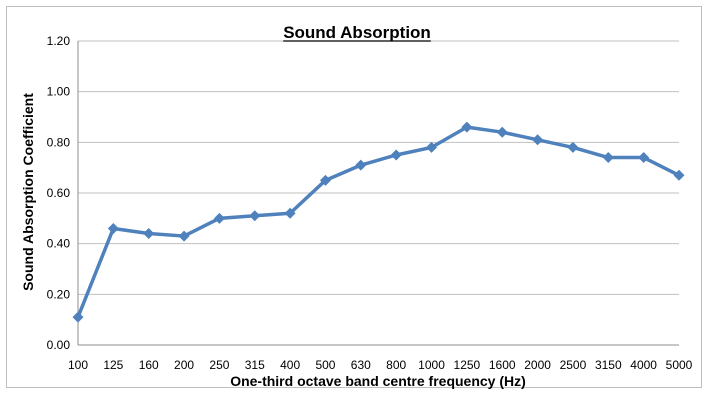 The height and width of the screenshot is (394, 710). What do you see at coordinates (608, 365) in the screenshot?
I see `x-tick-label: 3150` at bounding box center [608, 365].